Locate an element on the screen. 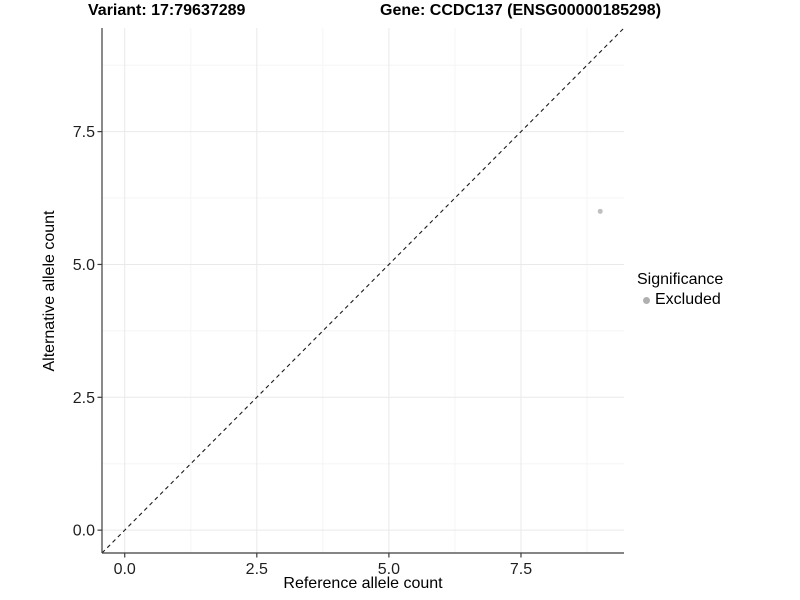  y-tick-label: 0.0 is located at coordinates (84, 531).